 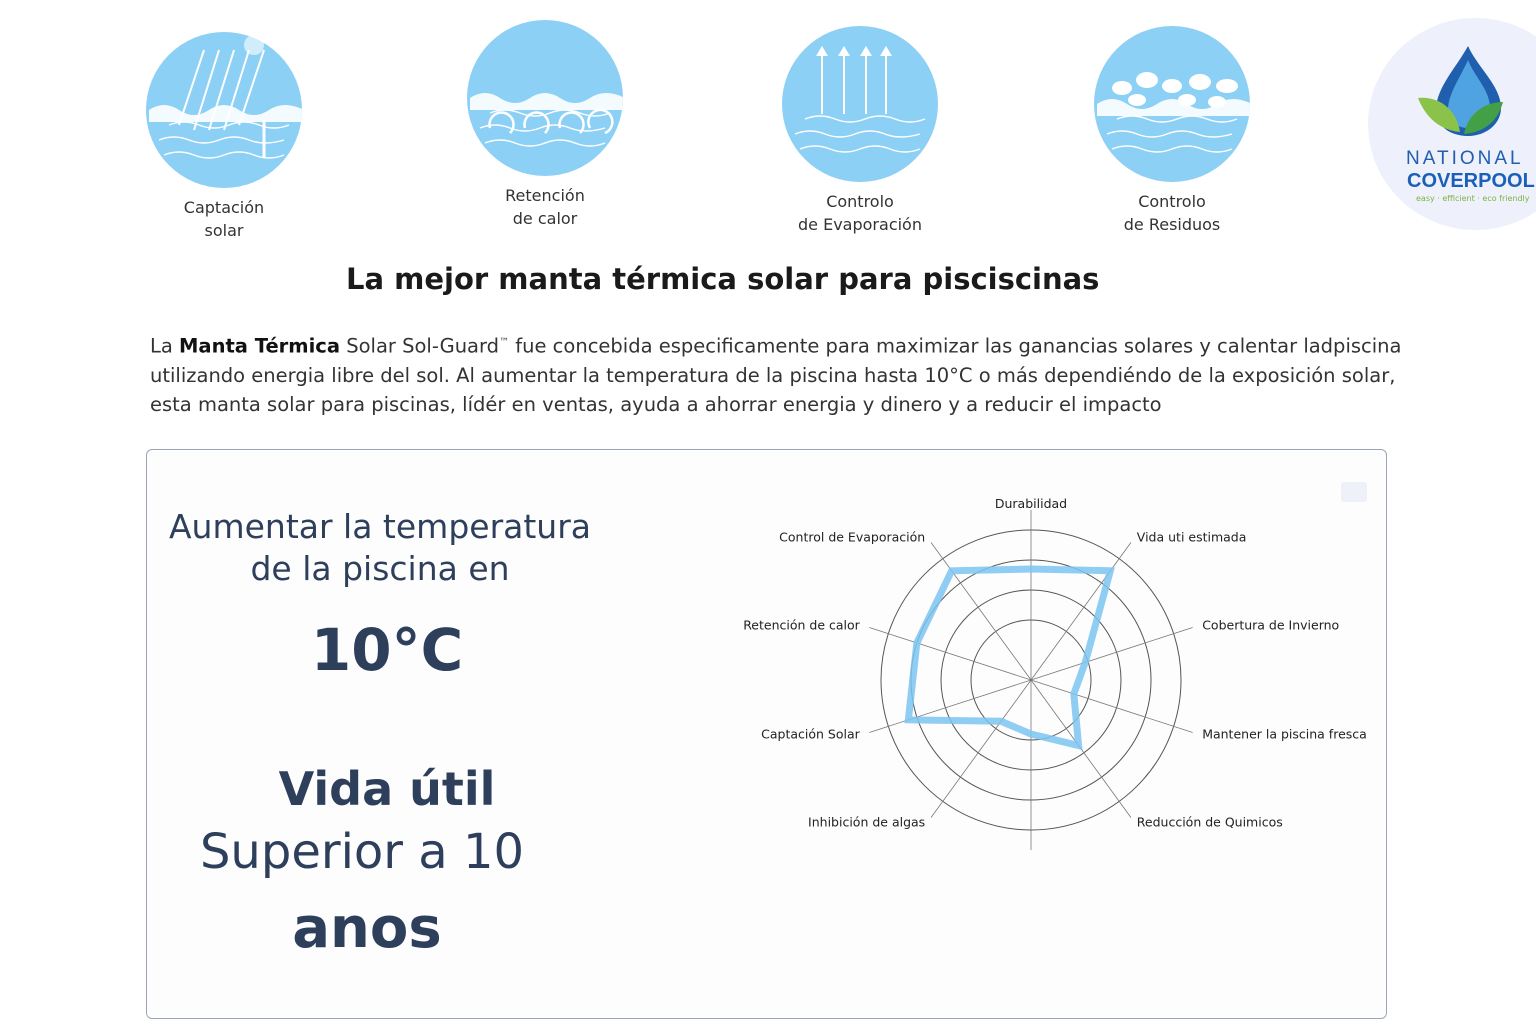 I want to click on feature-label: Controlo de Evaporación, so click(x=860, y=213).